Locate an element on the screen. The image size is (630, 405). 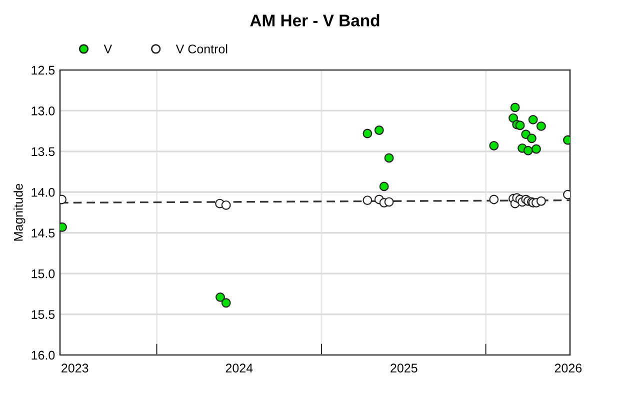
x-tick-label: 2024 is located at coordinates (239, 368).